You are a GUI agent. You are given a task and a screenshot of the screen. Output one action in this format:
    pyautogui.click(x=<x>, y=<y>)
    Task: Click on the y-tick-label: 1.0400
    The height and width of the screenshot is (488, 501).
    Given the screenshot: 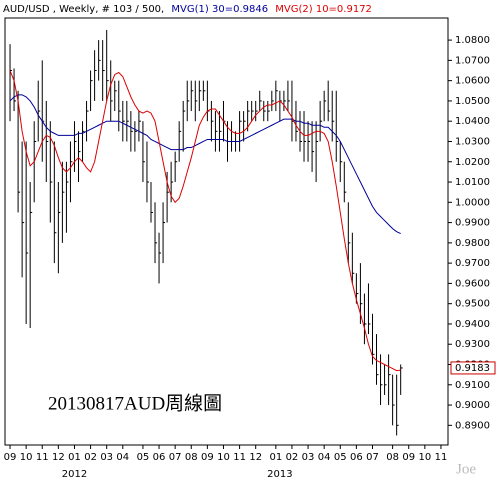 What is the action you would take?
    pyautogui.click(x=472, y=121)
    